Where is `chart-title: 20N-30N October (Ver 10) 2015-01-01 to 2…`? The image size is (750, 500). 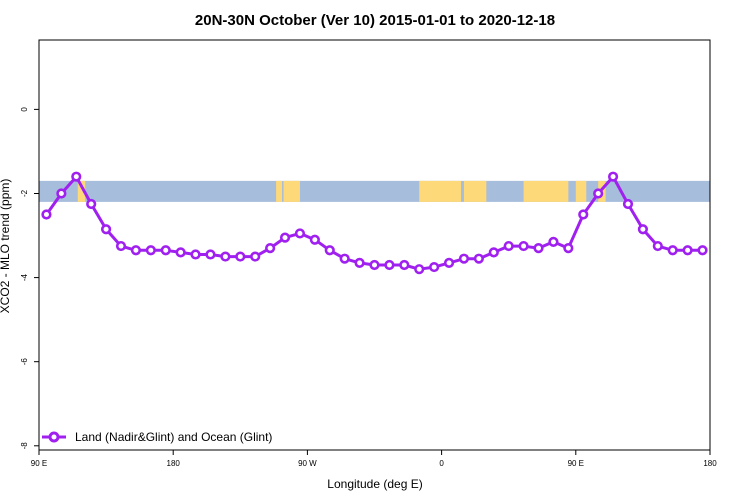 chart-title: 20N-30N October (Ver 10) 2015-01-01 to 2… is located at coordinates (375, 20).